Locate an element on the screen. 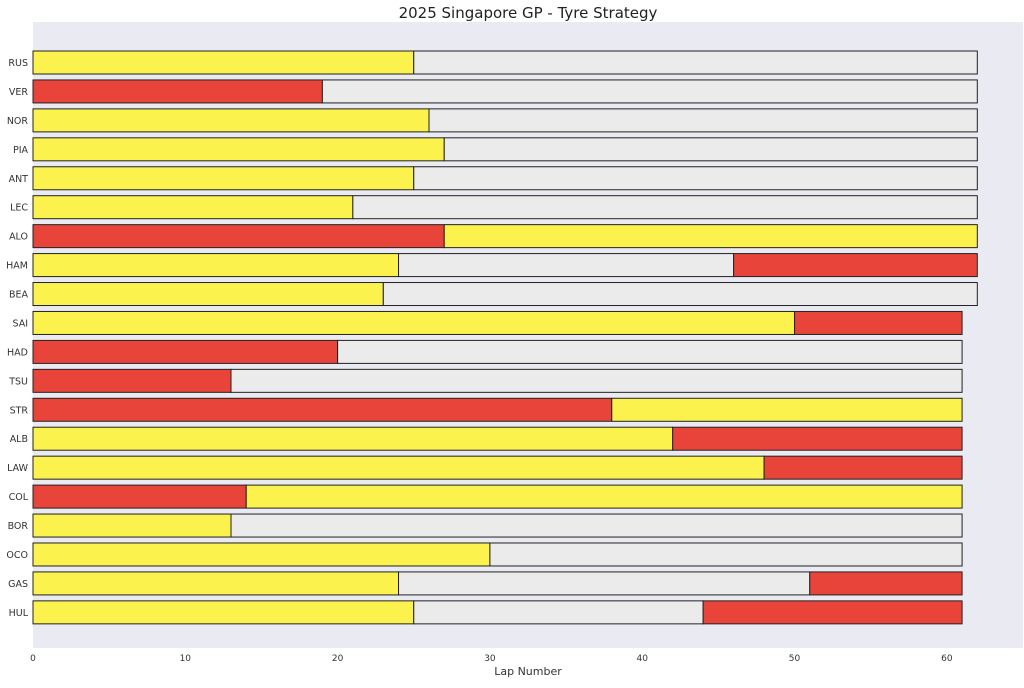  driver-label-gas: GAS is located at coordinates (18, 584).